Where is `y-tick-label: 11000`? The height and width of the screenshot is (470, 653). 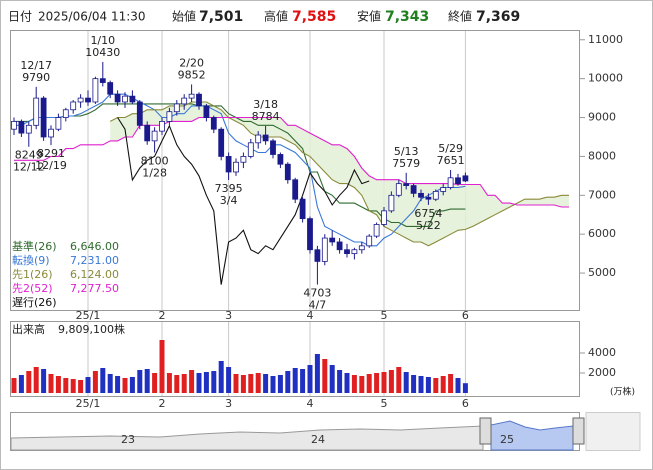 y-tick-label: 11000 is located at coordinates (605, 39).